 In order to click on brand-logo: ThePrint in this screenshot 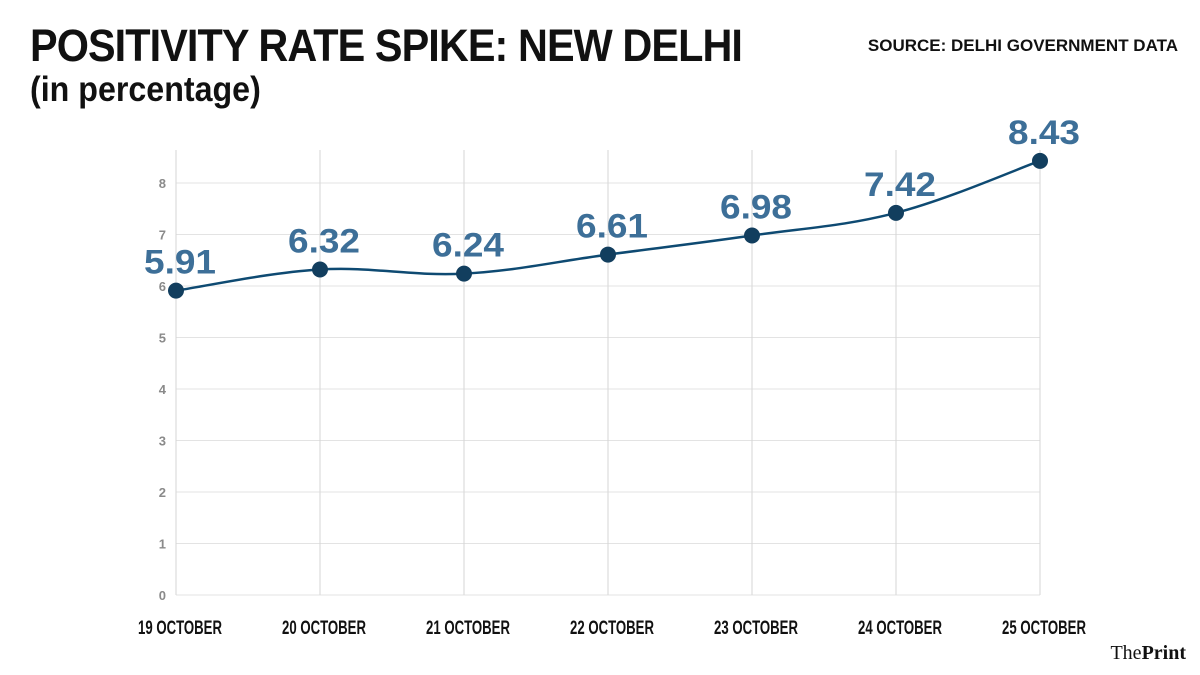, I will do `click(1148, 653)`.